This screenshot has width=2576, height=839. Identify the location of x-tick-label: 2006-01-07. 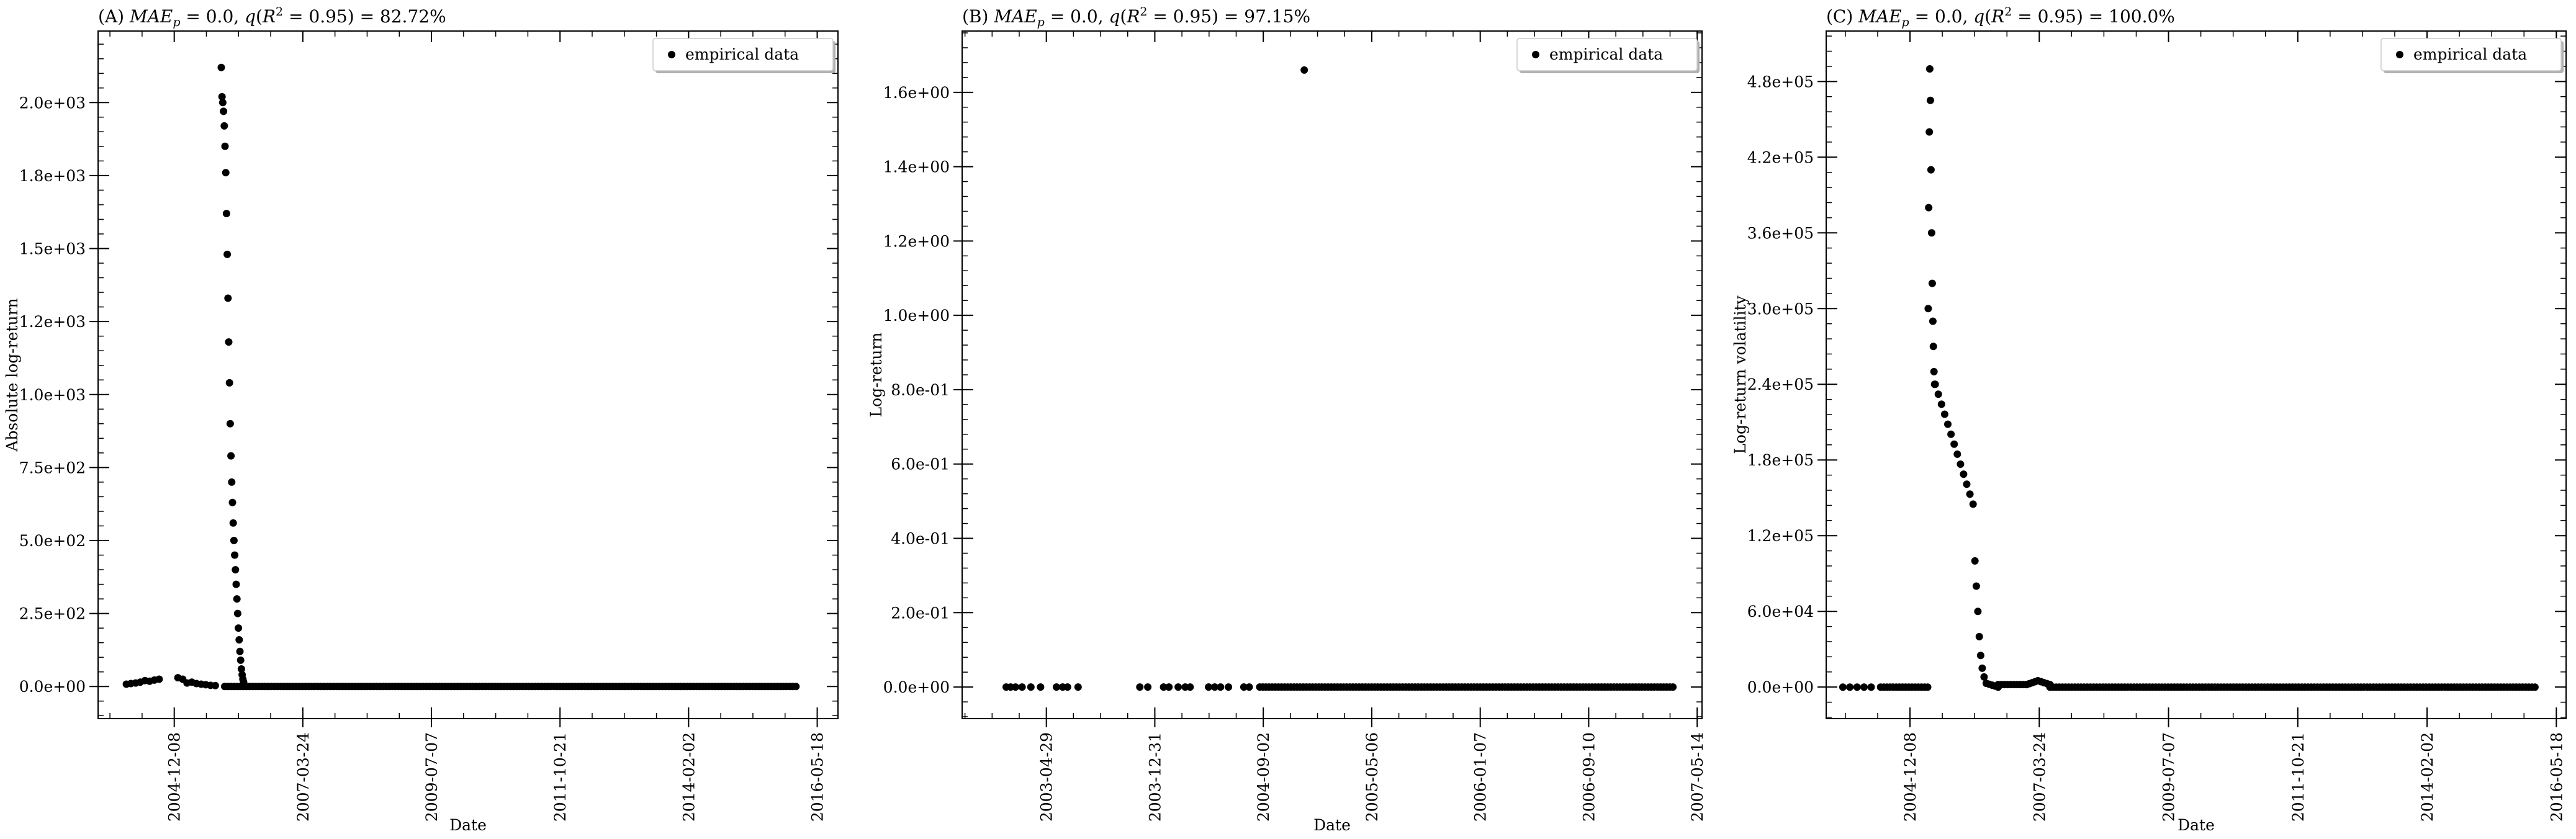
(1481, 777).